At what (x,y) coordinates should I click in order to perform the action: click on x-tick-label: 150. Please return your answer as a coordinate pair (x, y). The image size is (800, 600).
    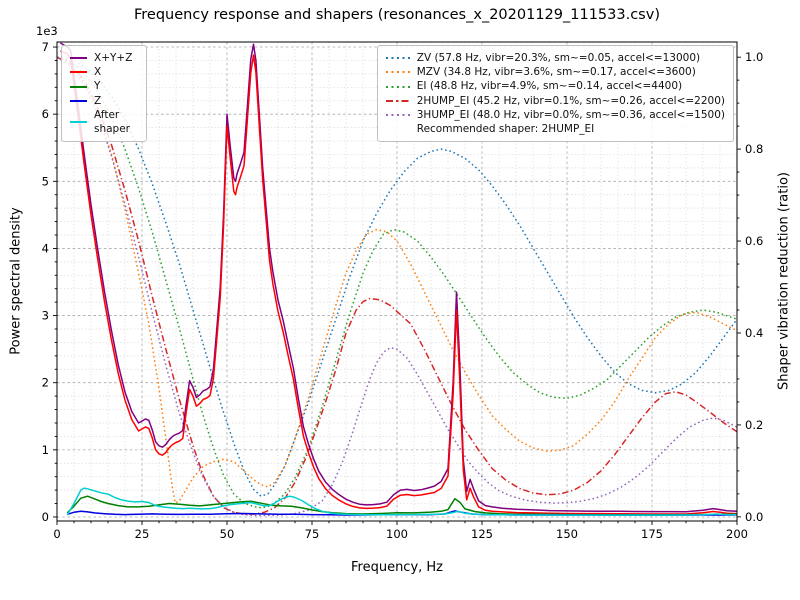
    Looking at the image, I should click on (567, 534).